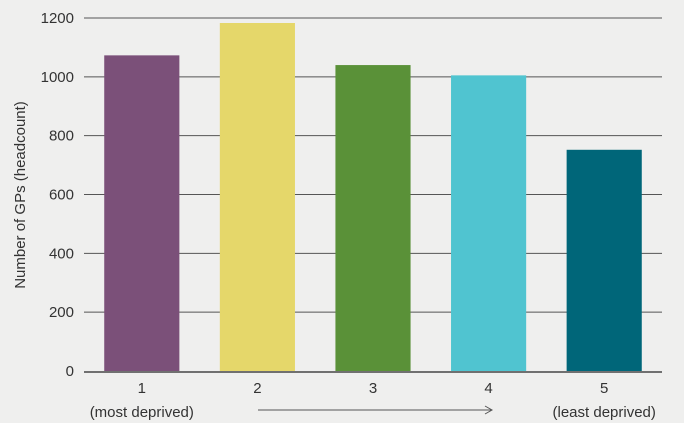 This screenshot has height=423, width=684. I want to click on x-tick-sublabel: (least deprived), so click(604, 412).